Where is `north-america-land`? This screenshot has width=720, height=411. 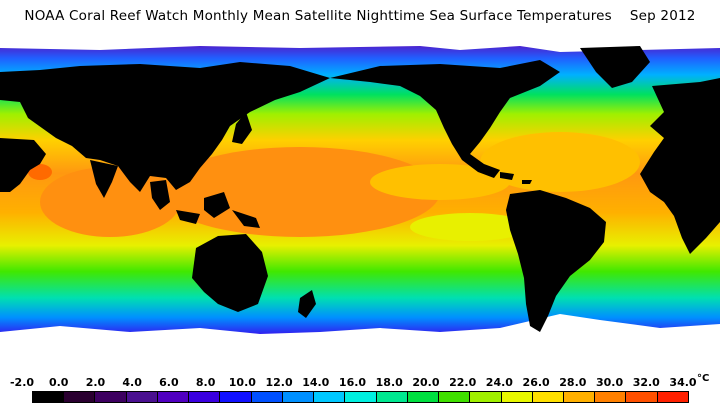 north-america-land is located at coordinates (445, 119).